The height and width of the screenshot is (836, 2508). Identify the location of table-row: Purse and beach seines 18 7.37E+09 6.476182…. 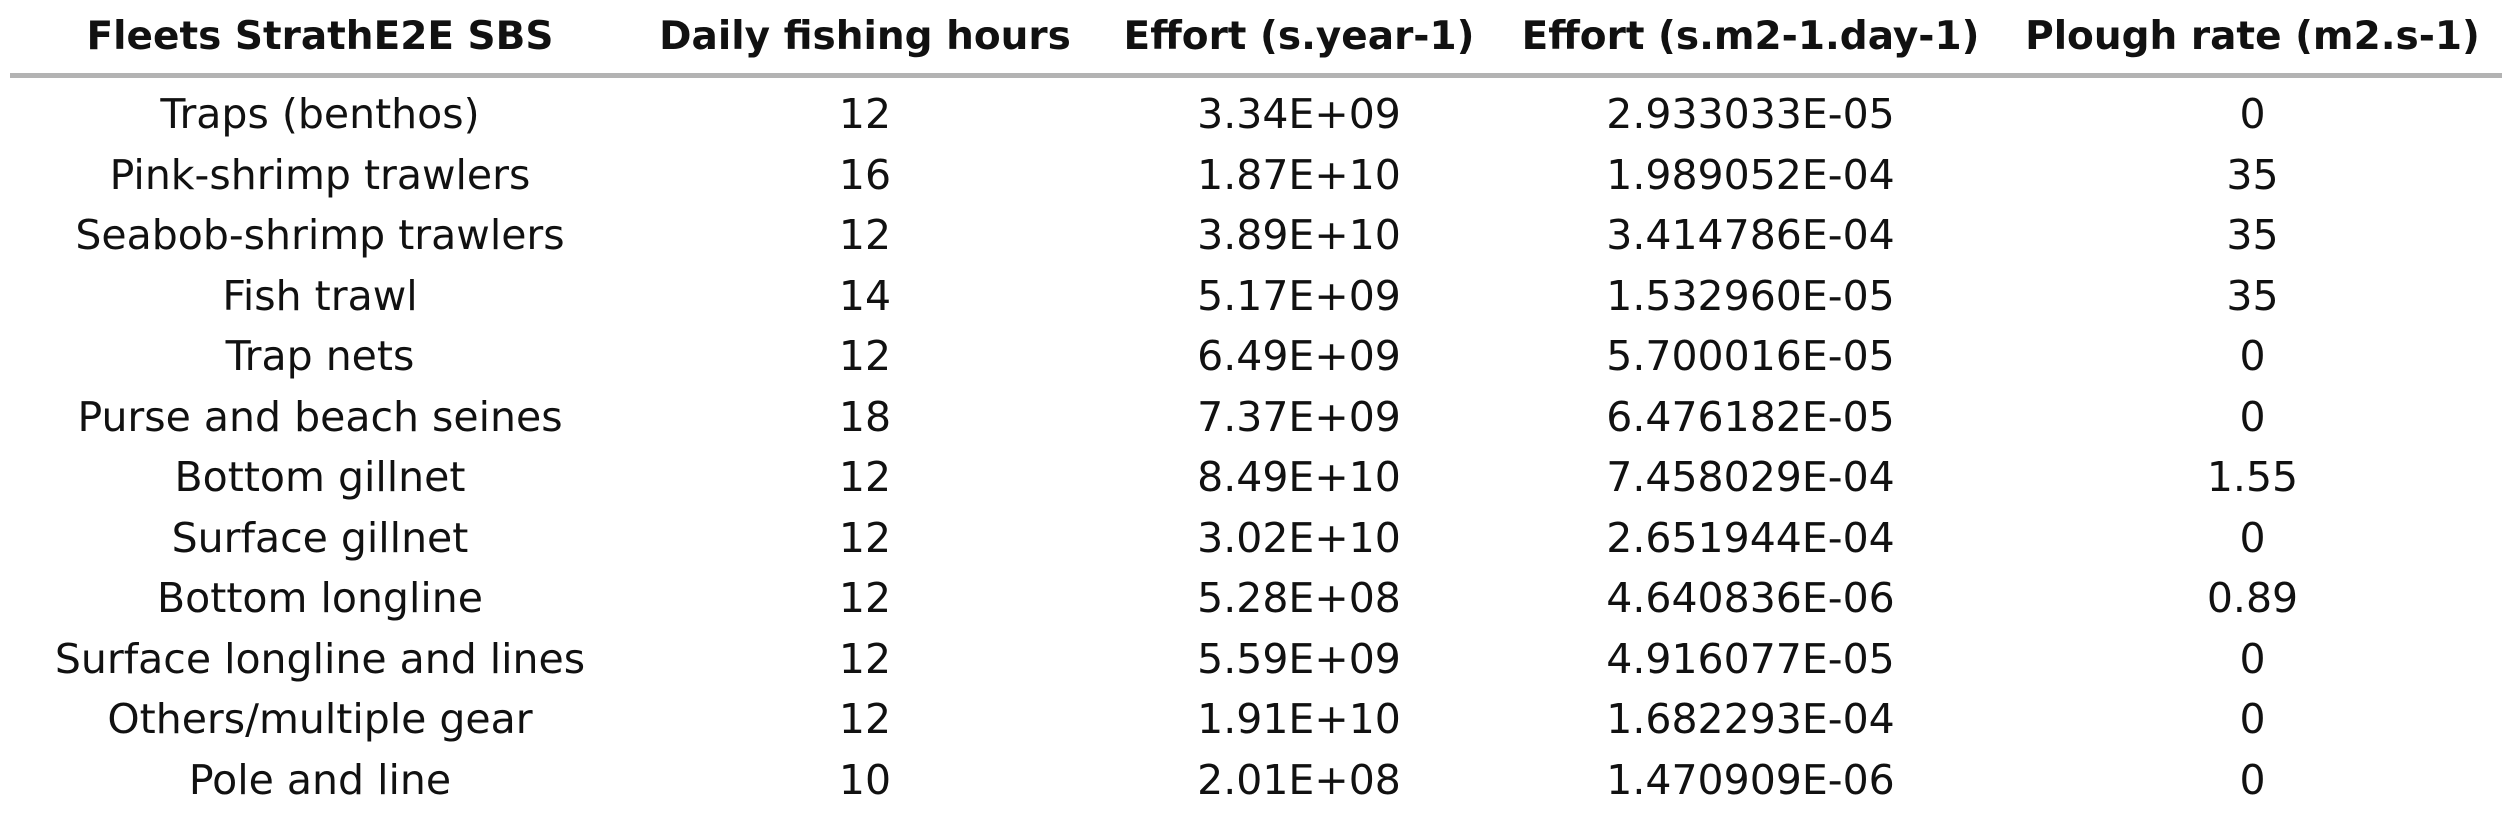
(1256, 417).